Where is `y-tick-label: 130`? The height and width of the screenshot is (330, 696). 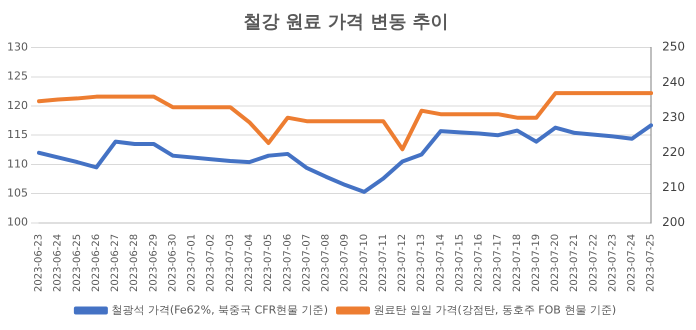 y-tick-label: 130 is located at coordinates (17, 47).